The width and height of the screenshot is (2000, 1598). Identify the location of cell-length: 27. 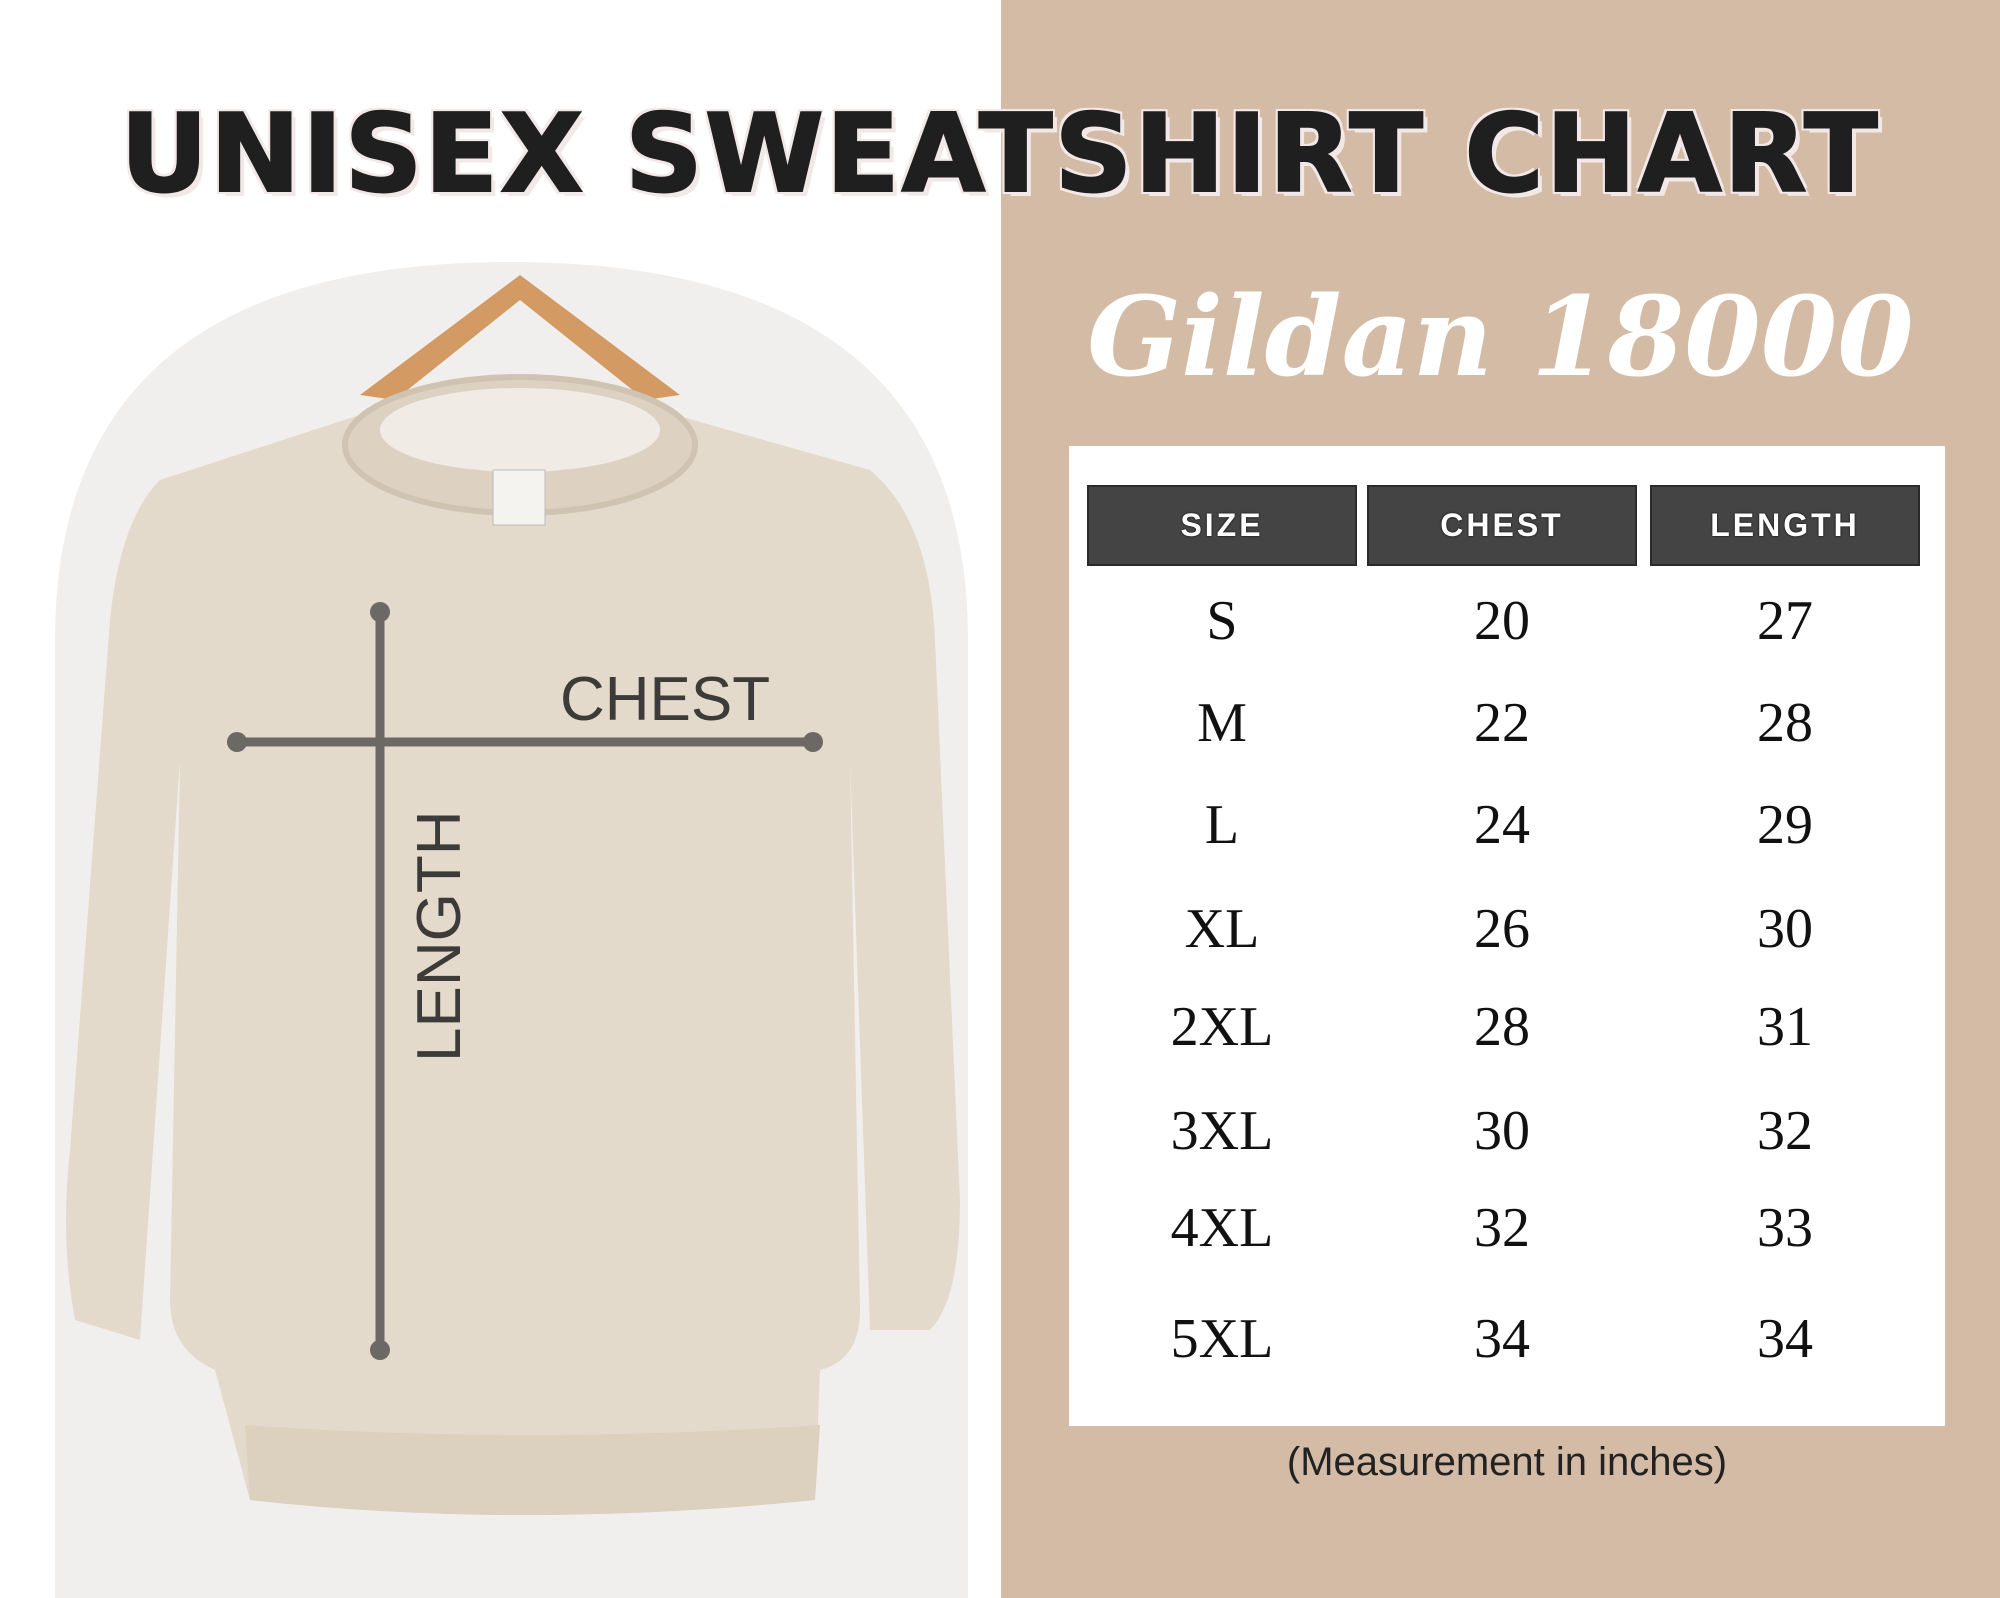
(1785, 621).